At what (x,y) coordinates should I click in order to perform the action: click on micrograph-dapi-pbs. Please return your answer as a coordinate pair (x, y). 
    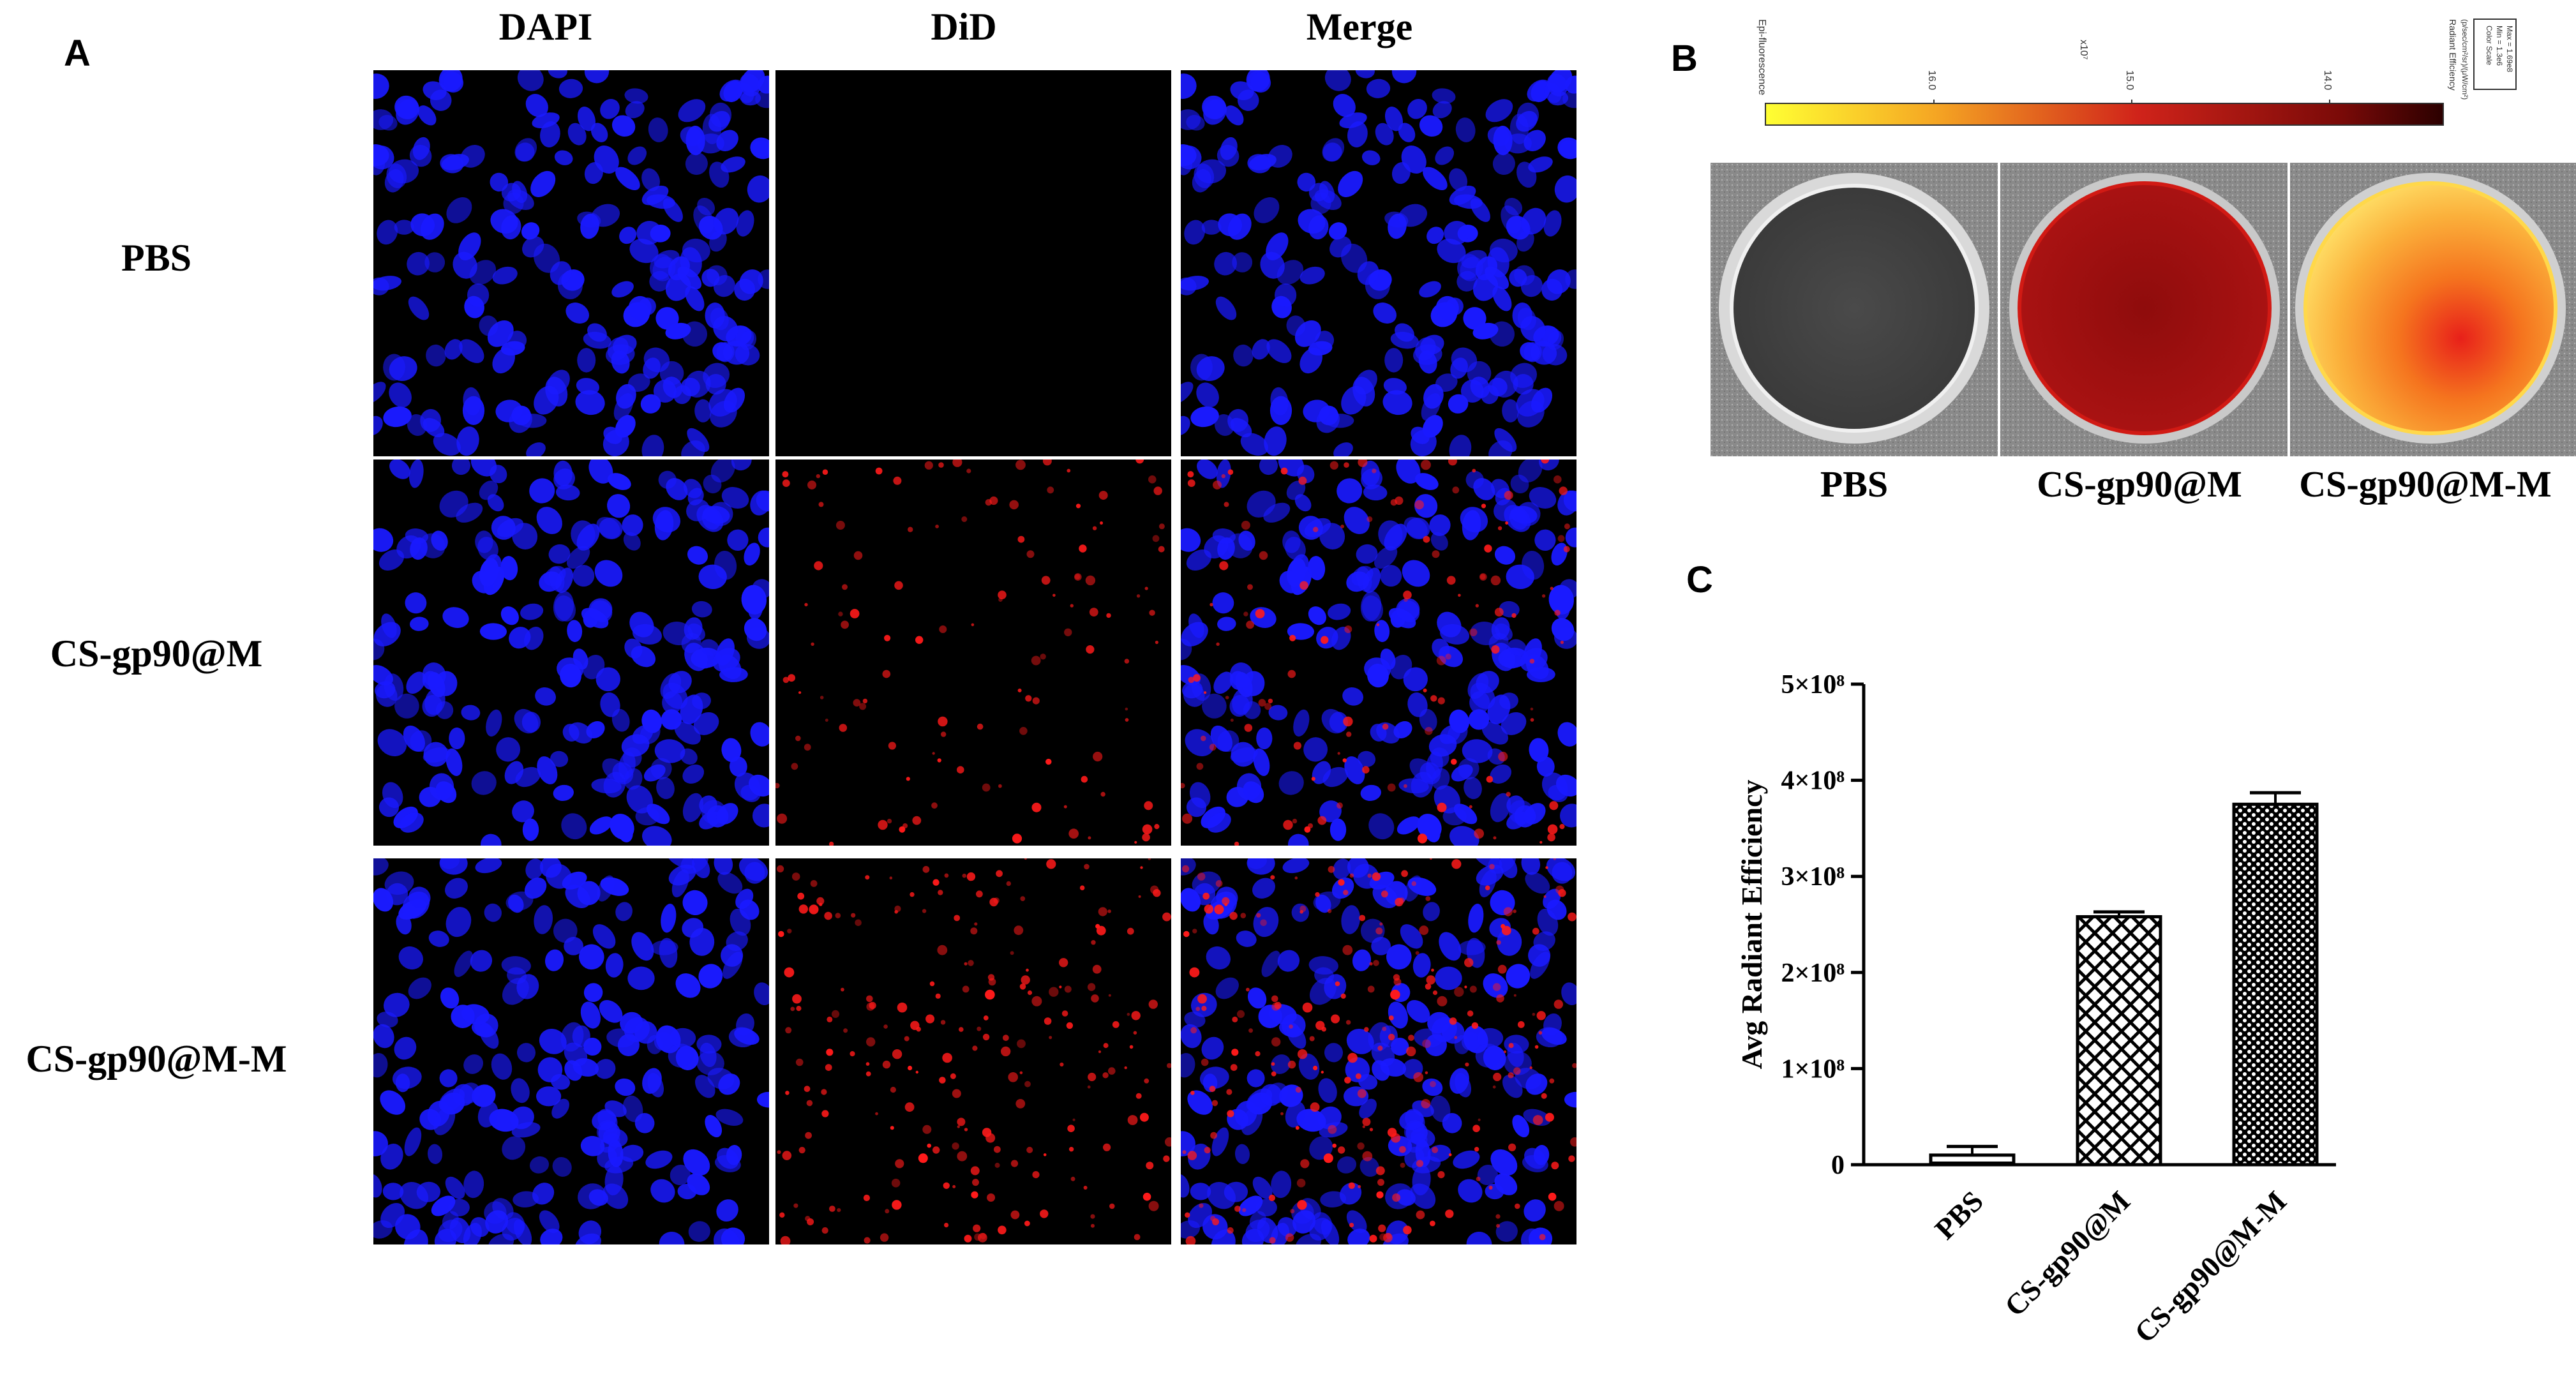
    Looking at the image, I should click on (571, 263).